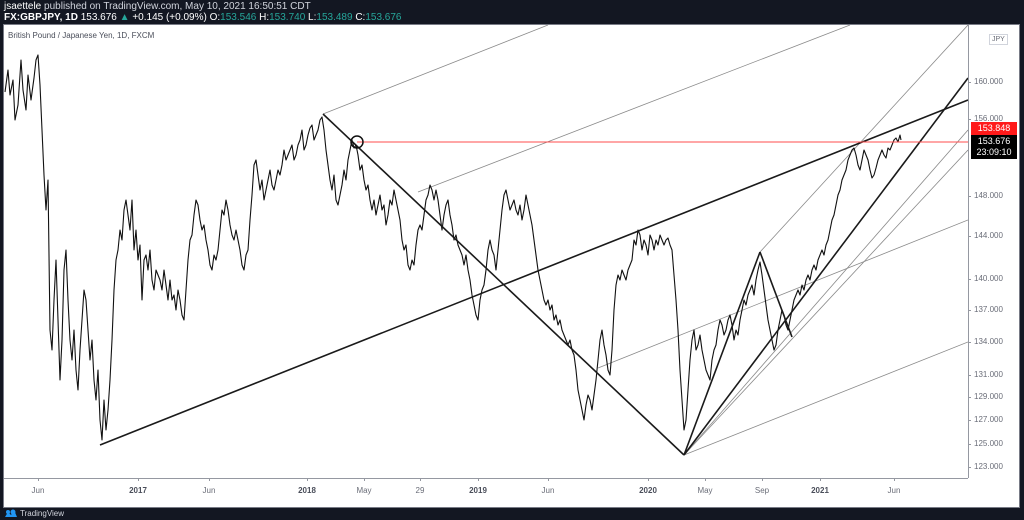 The height and width of the screenshot is (520, 1024). Describe the element at coordinates (988, 396) in the screenshot. I see `price-tick-label: 129.000` at that location.